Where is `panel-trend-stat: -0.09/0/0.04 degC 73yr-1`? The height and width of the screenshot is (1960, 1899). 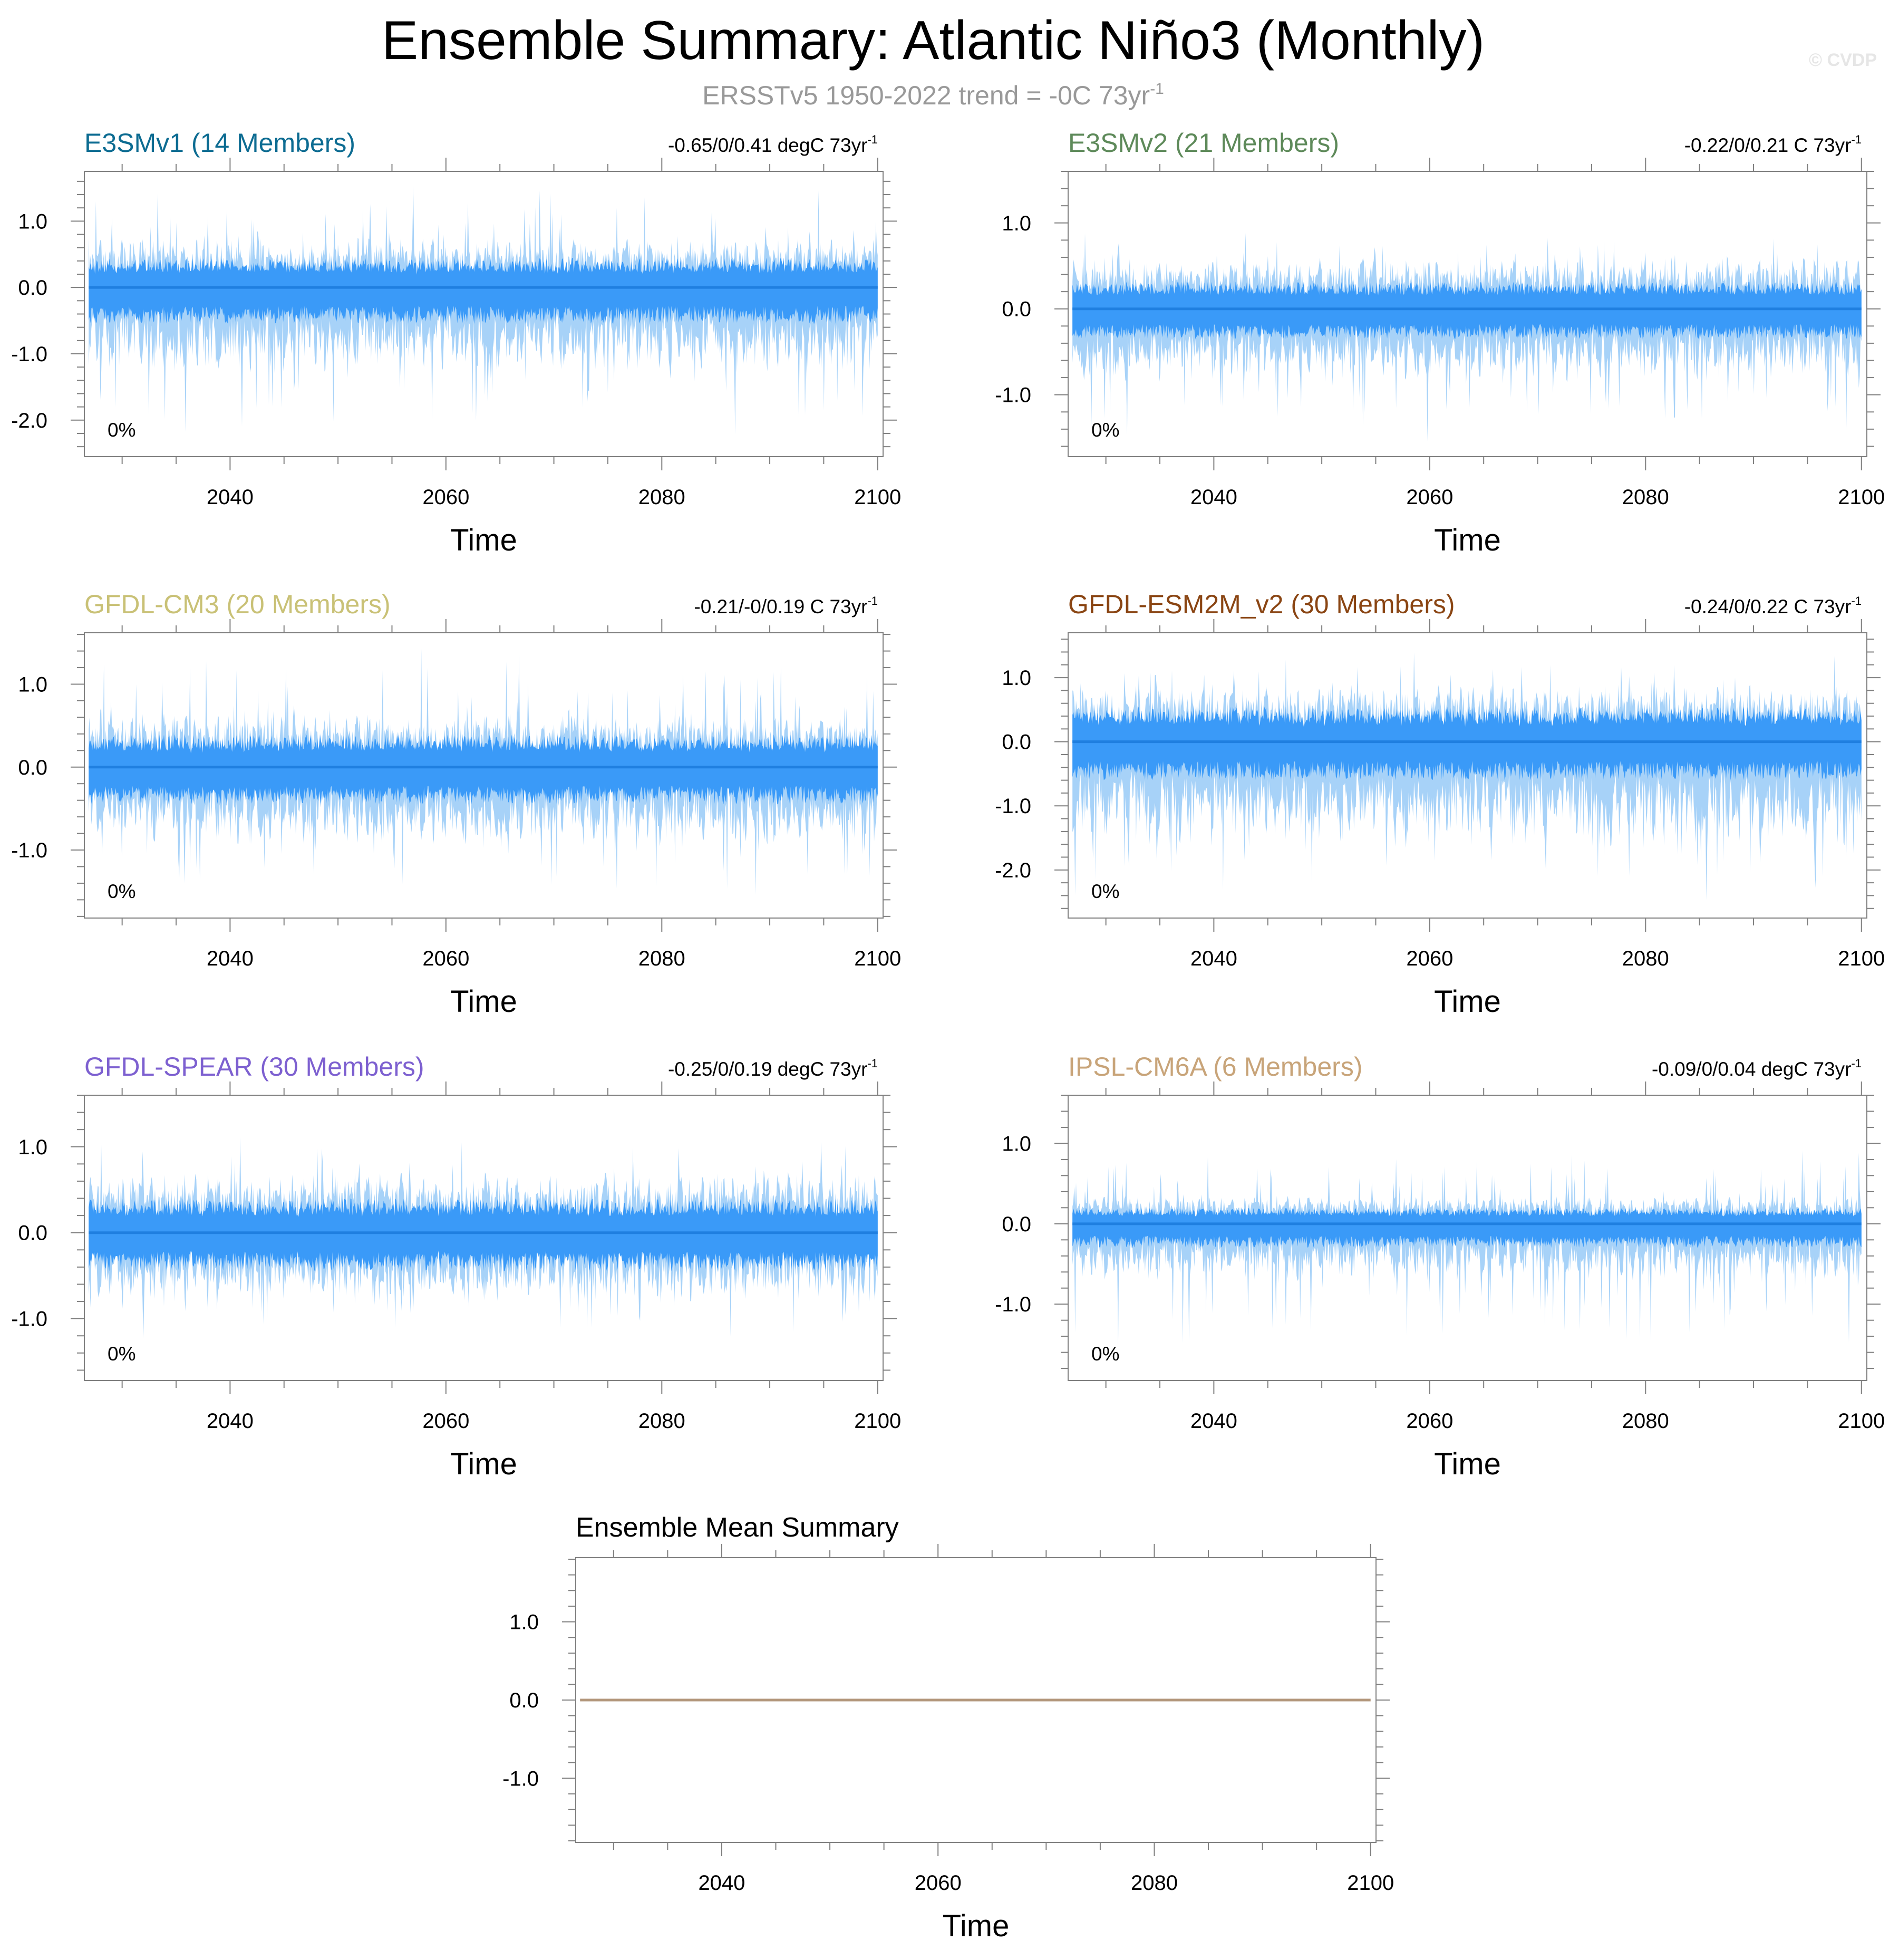 panel-trend-stat: -0.09/0/0.04 degC 73yr-1 is located at coordinates (1757, 1068).